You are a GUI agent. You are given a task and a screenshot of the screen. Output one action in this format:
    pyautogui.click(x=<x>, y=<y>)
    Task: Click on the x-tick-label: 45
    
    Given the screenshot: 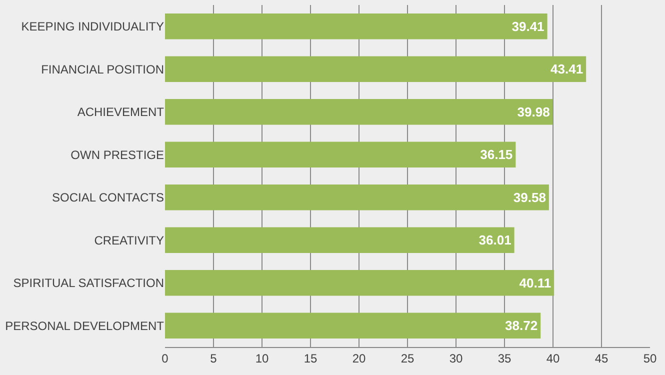 What is the action you would take?
    pyautogui.click(x=601, y=358)
    